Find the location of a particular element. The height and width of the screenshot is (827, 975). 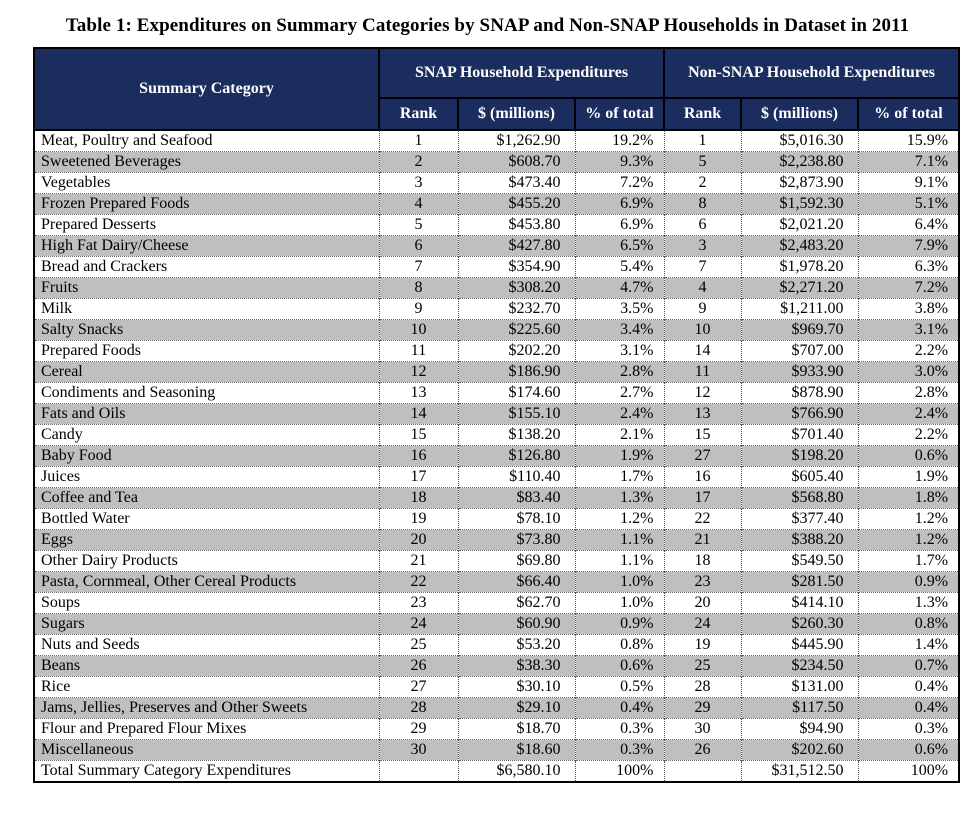

header-snap-group: SNAP Household Expenditures is located at coordinates (521, 73).